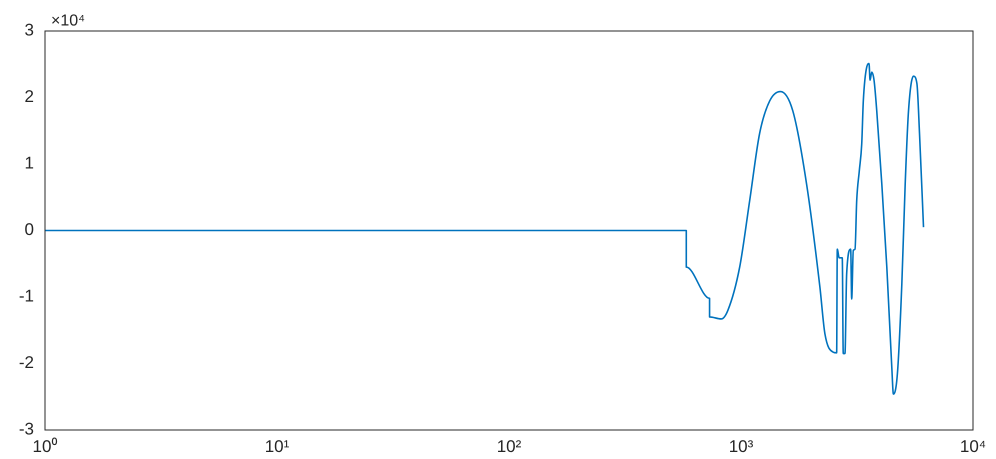 The height and width of the screenshot is (459, 996). Describe the element at coordinates (45, 446) in the screenshot. I see `x-tick-label: 10⁰` at that location.